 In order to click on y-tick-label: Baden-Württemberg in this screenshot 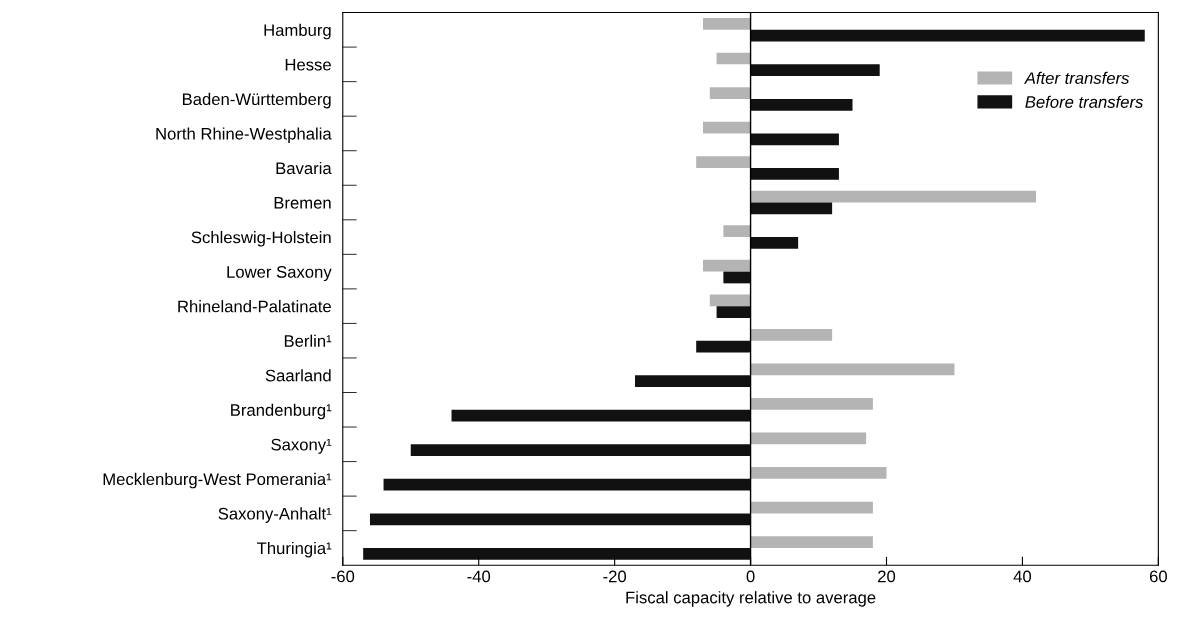, I will do `click(256, 100)`.